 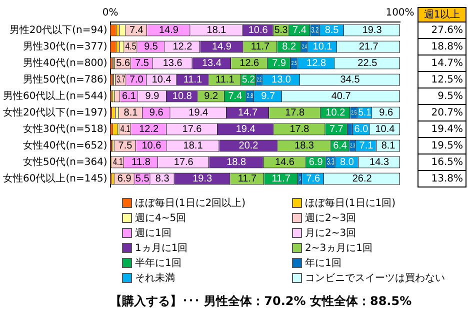 I want to click on y-tick-label: 女性60代以上(n=145), so click(x=55, y=178).